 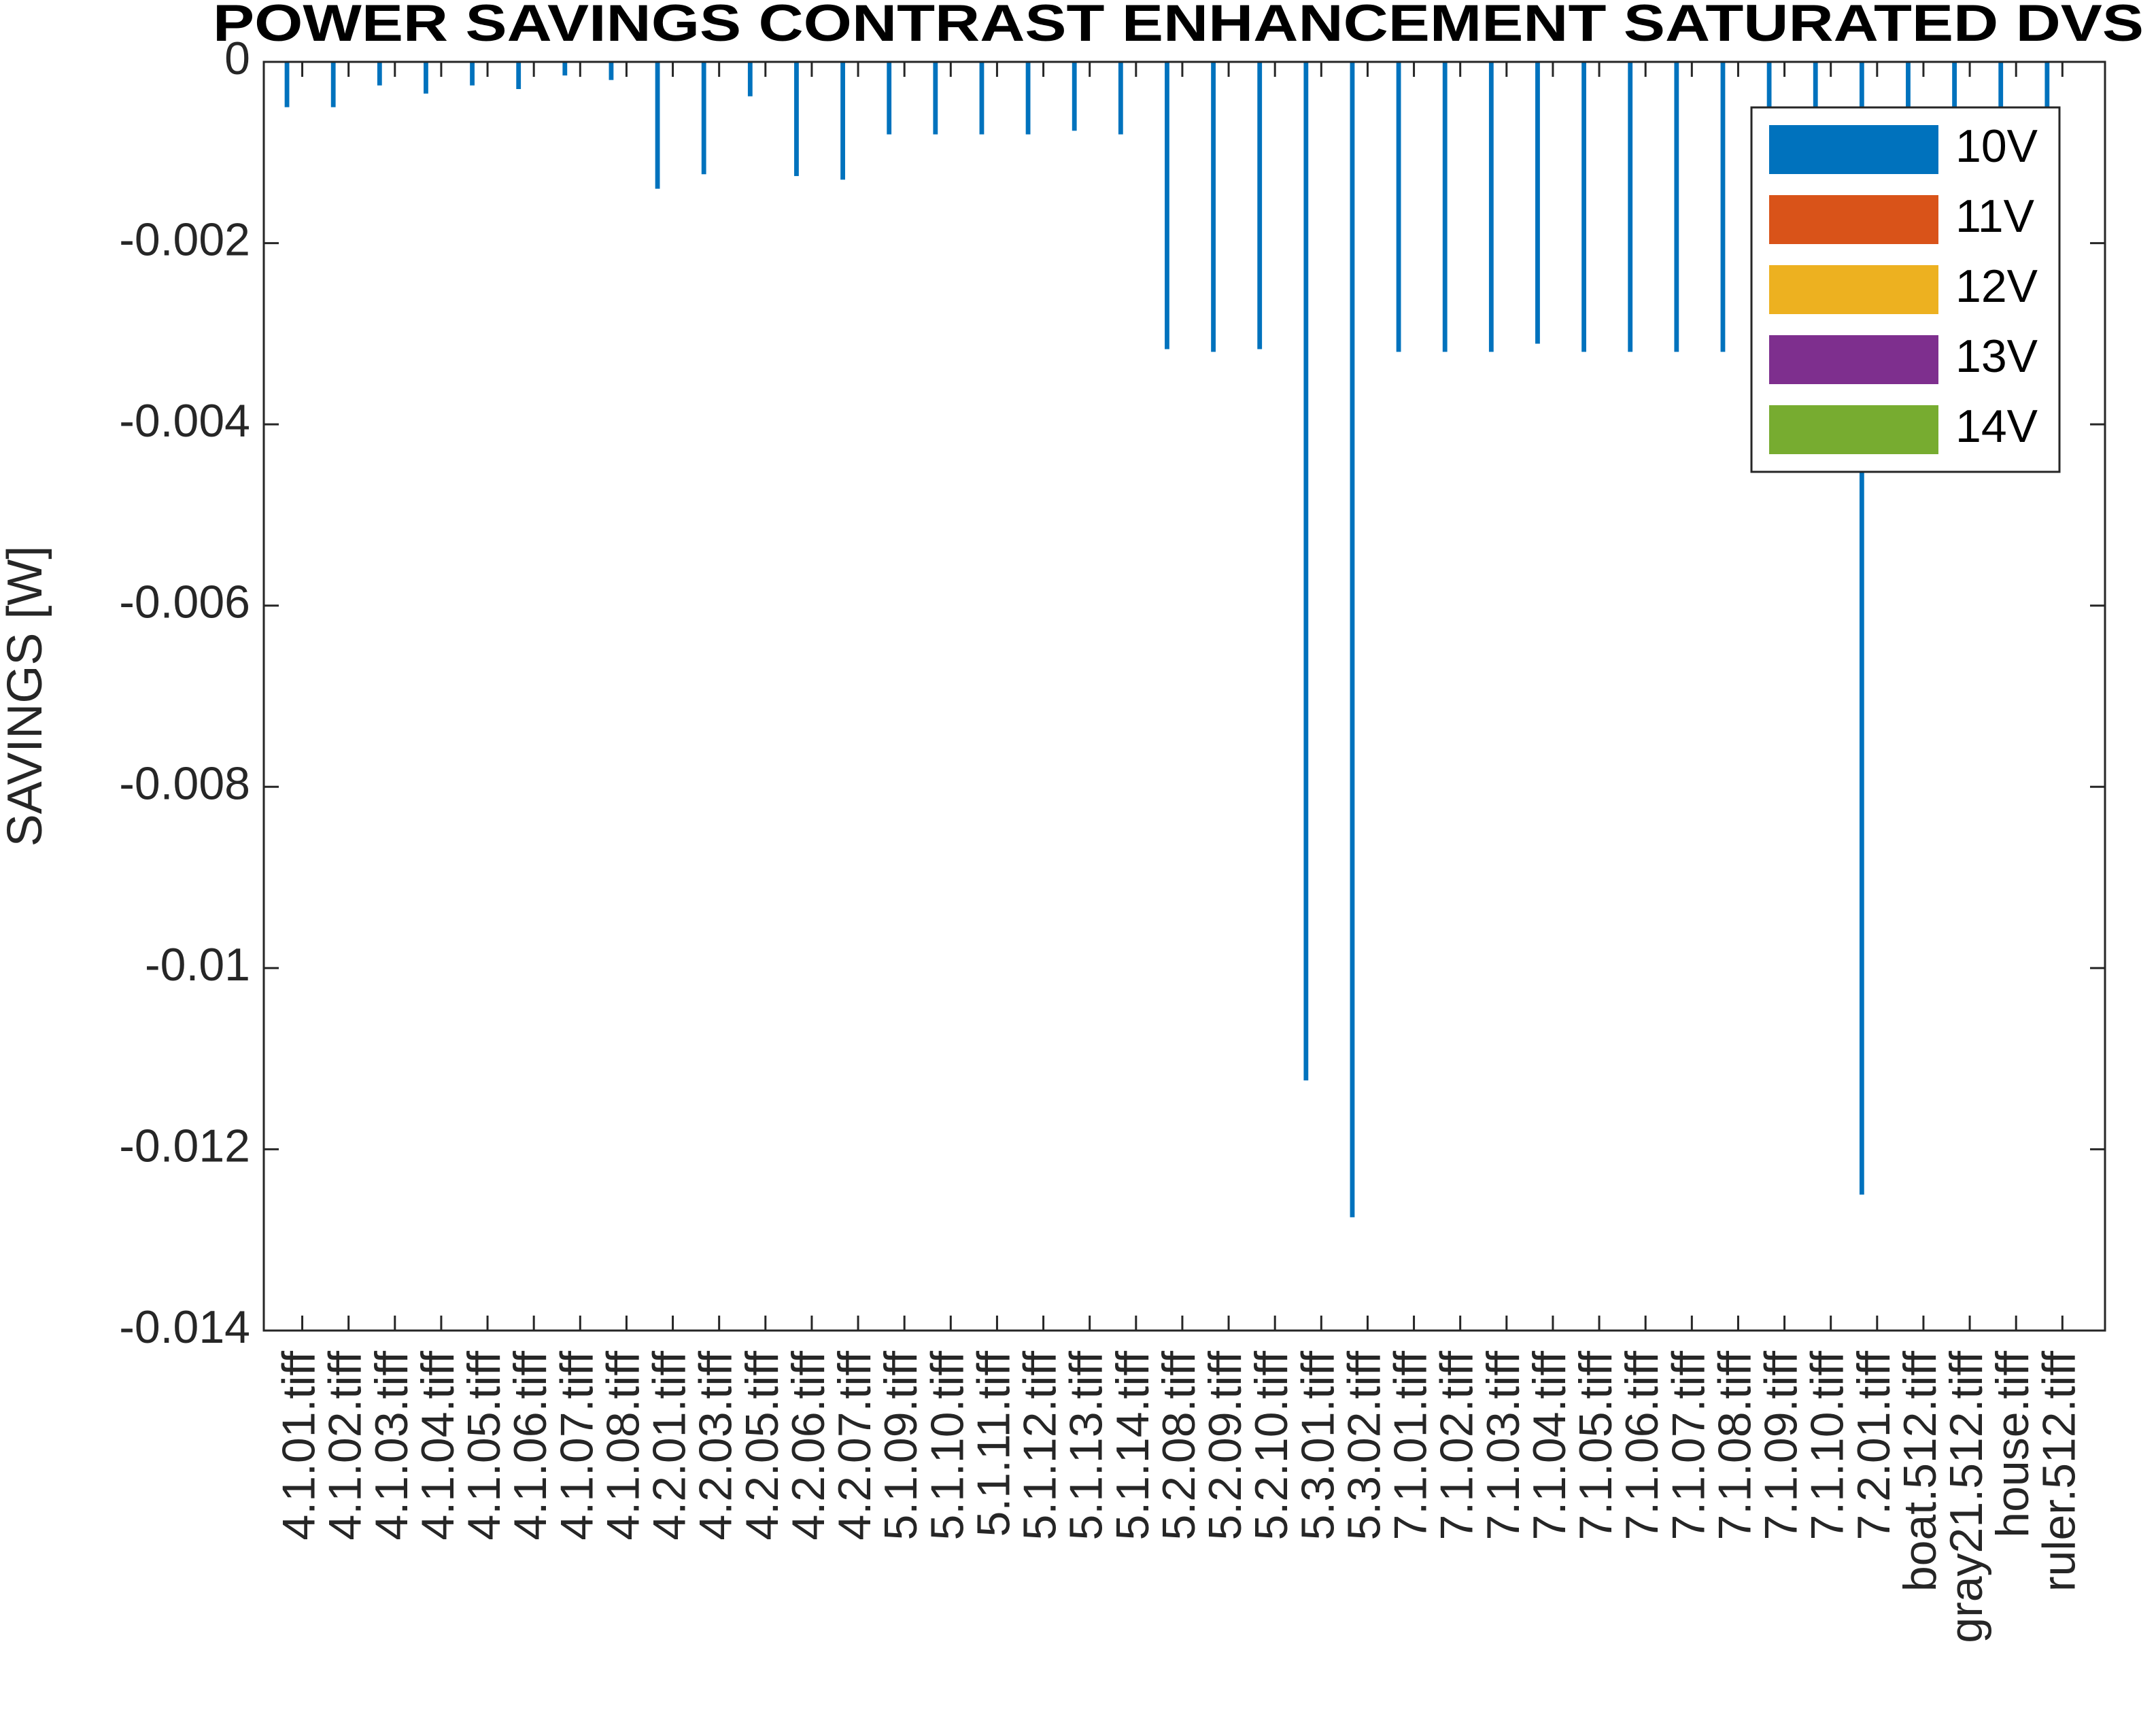 What do you see at coordinates (1318, 1446) in the screenshot?
I see `x-tick-label: 5.3.01.tiff` at bounding box center [1318, 1446].